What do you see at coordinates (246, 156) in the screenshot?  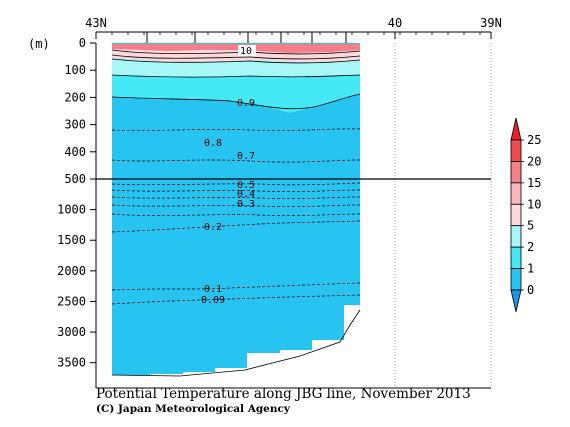 I see `contour-label-0.7: 0.7` at bounding box center [246, 156].